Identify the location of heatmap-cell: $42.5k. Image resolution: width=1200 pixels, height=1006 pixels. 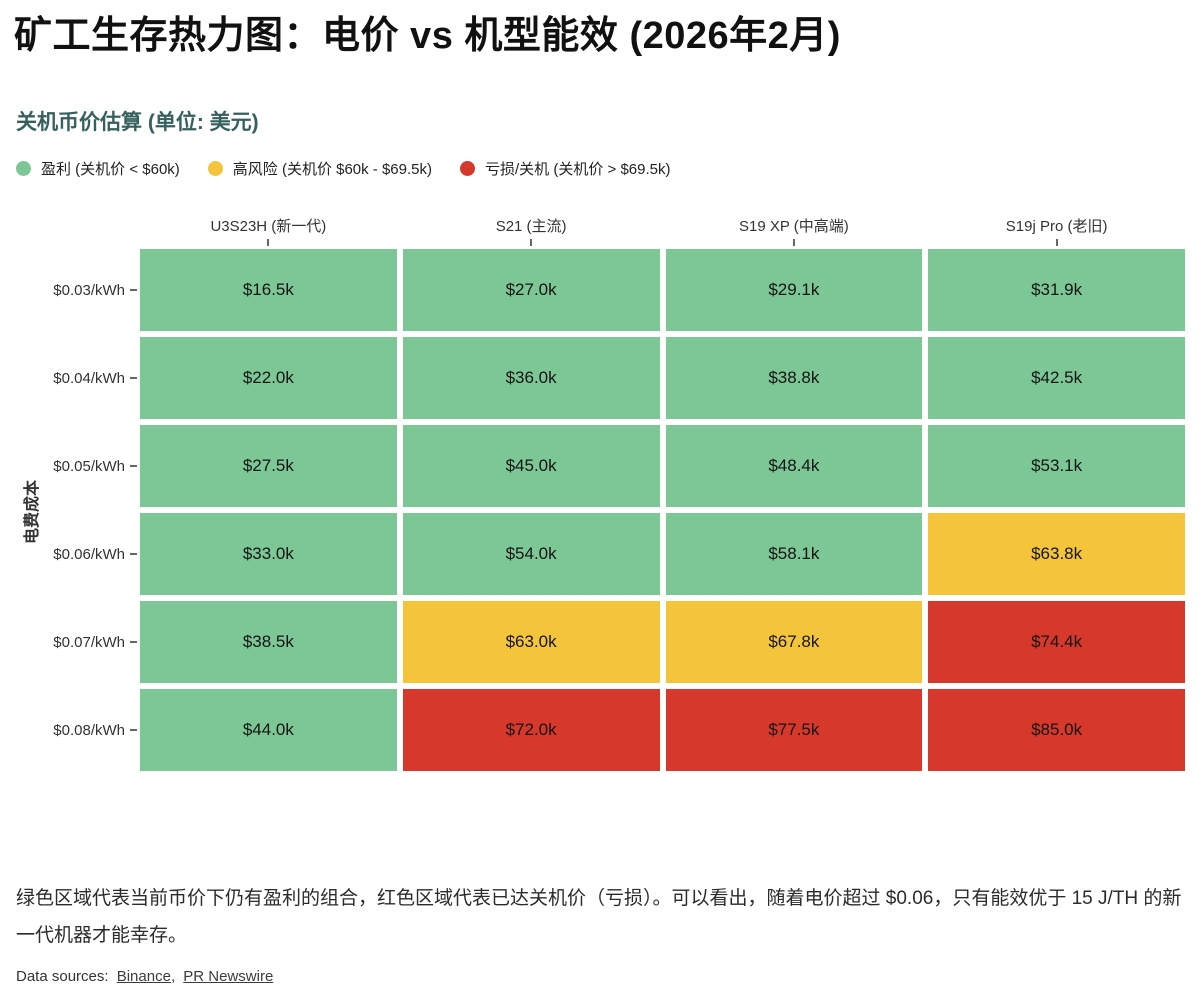
(1056, 378).